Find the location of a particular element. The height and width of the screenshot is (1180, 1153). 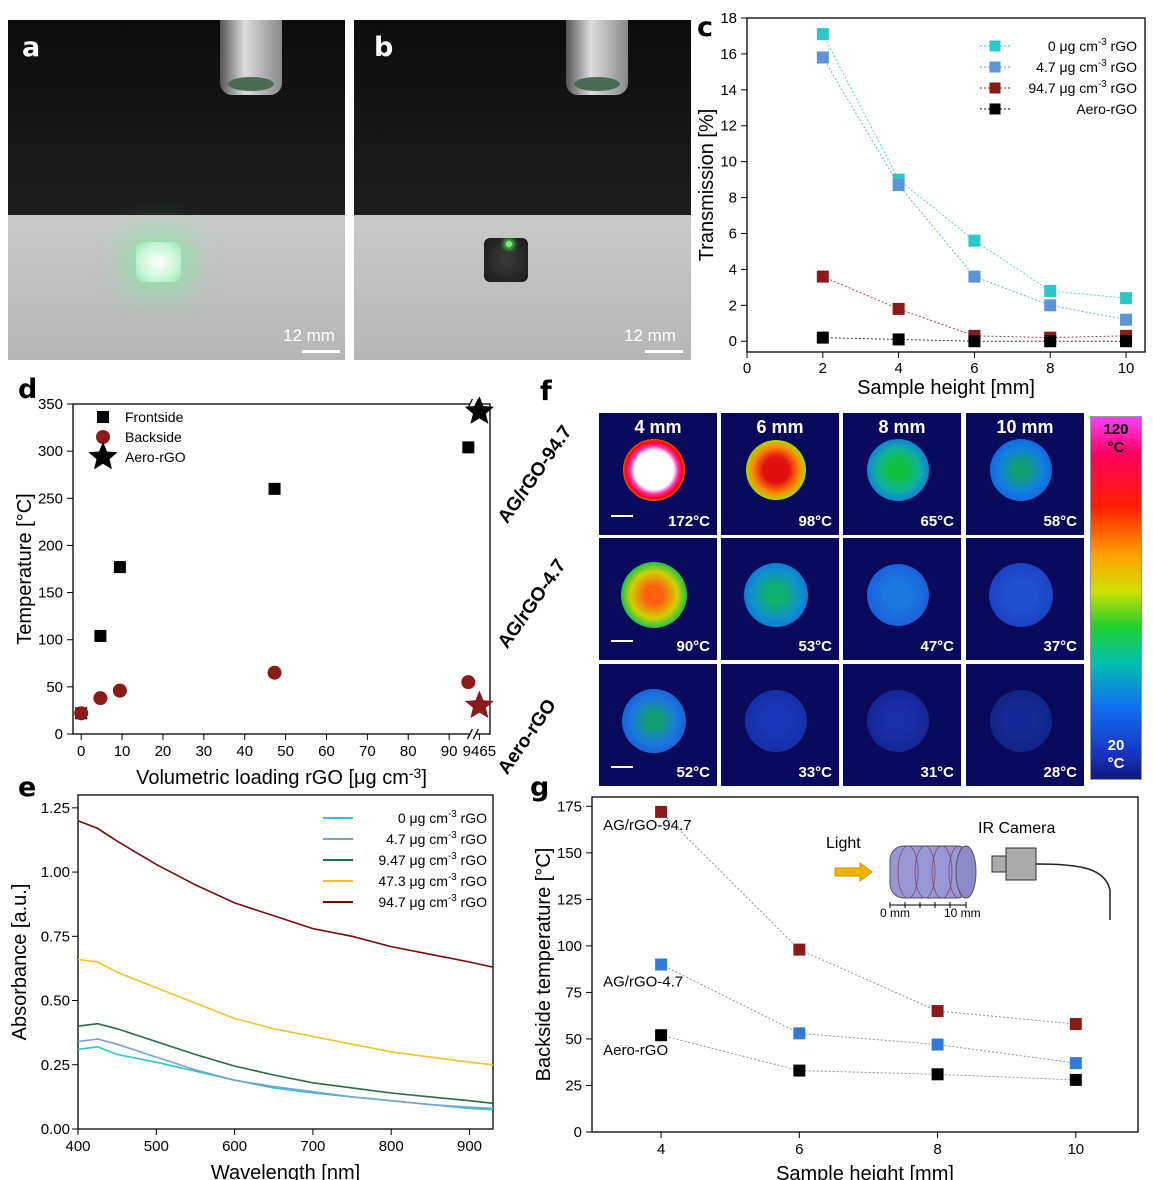

camera-lens-icon is located at coordinates (999, 864).